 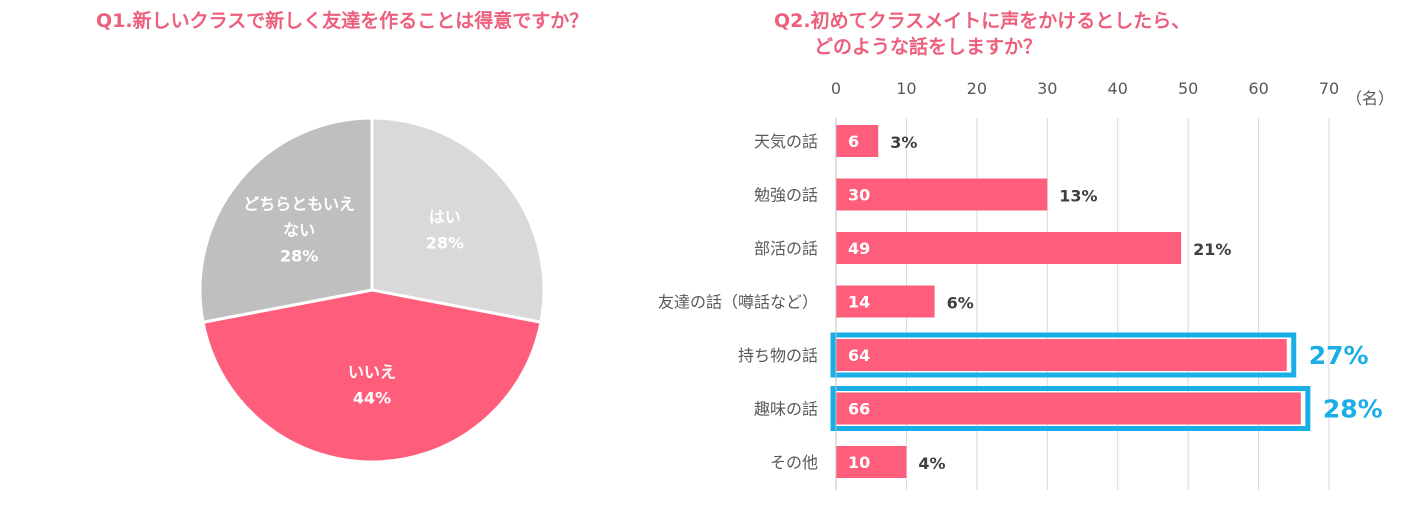 What do you see at coordinates (372, 372) in the screenshot?
I see `pie-slice-label: いいえ` at bounding box center [372, 372].